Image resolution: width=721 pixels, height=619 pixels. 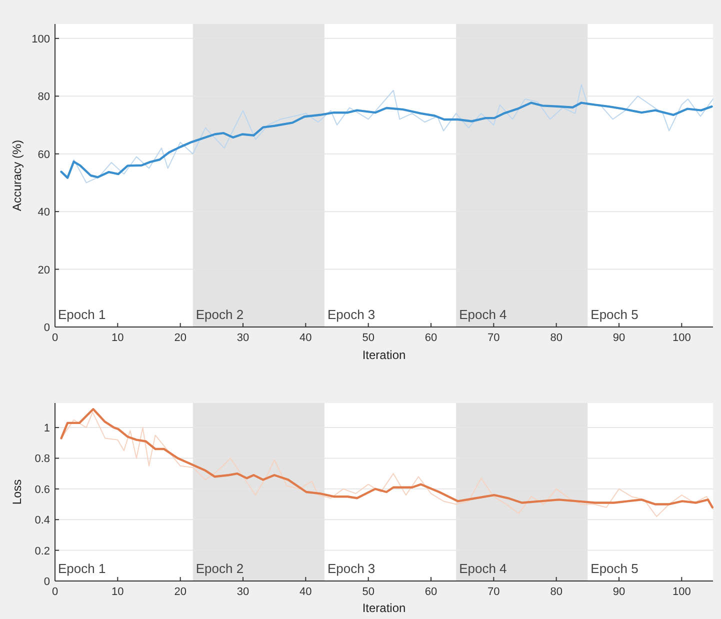 What do you see at coordinates (44, 212) in the screenshot?
I see `y-tick-label: 40` at bounding box center [44, 212].